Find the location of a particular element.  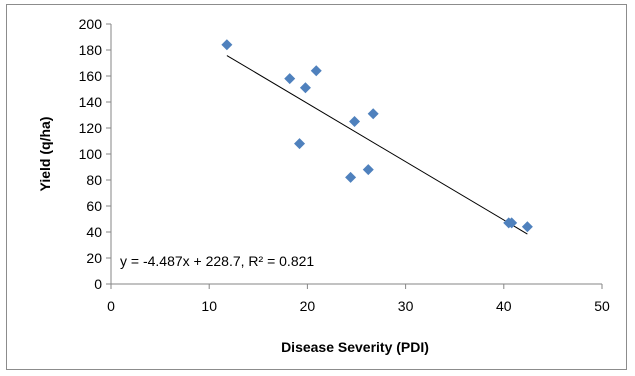

y-tick-label: 120 is located at coordinates (91, 128).